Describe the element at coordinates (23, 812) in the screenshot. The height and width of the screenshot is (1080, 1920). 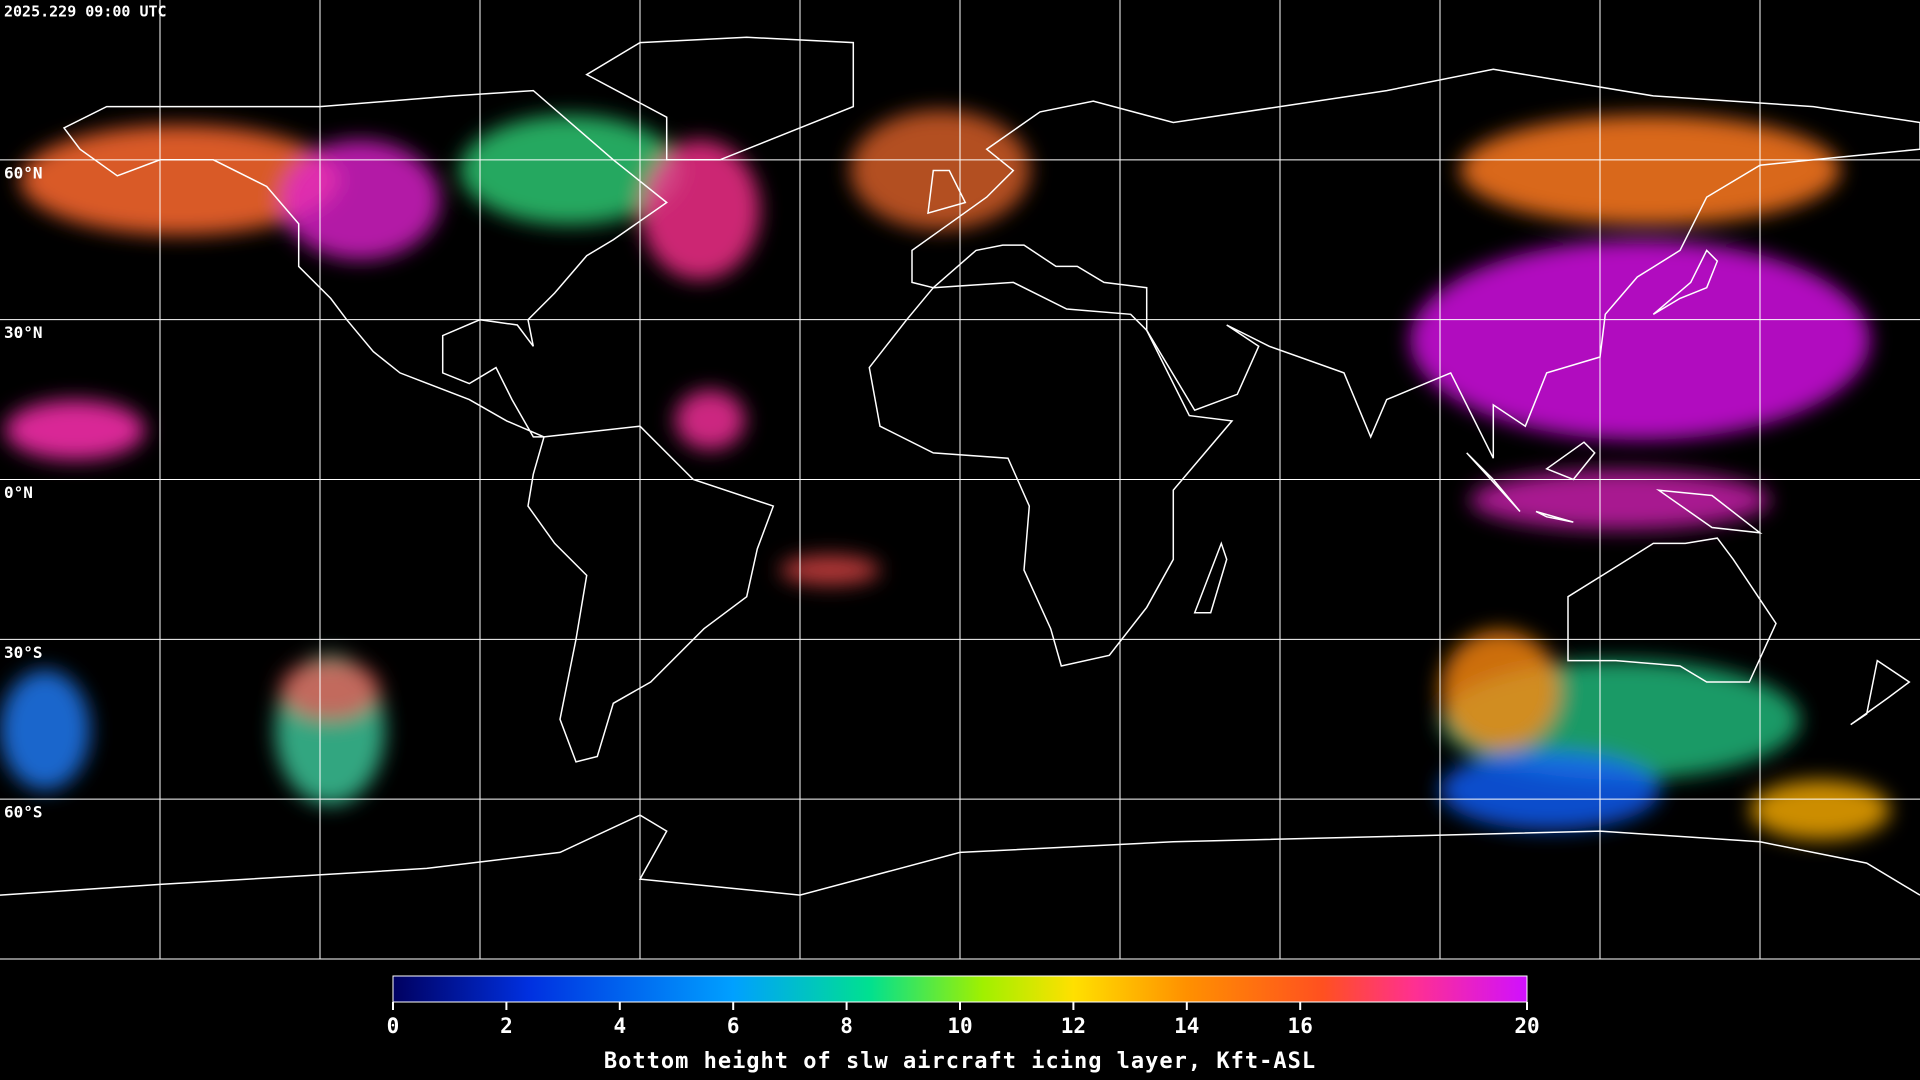
I see `latitude-label: 60°S` at that location.